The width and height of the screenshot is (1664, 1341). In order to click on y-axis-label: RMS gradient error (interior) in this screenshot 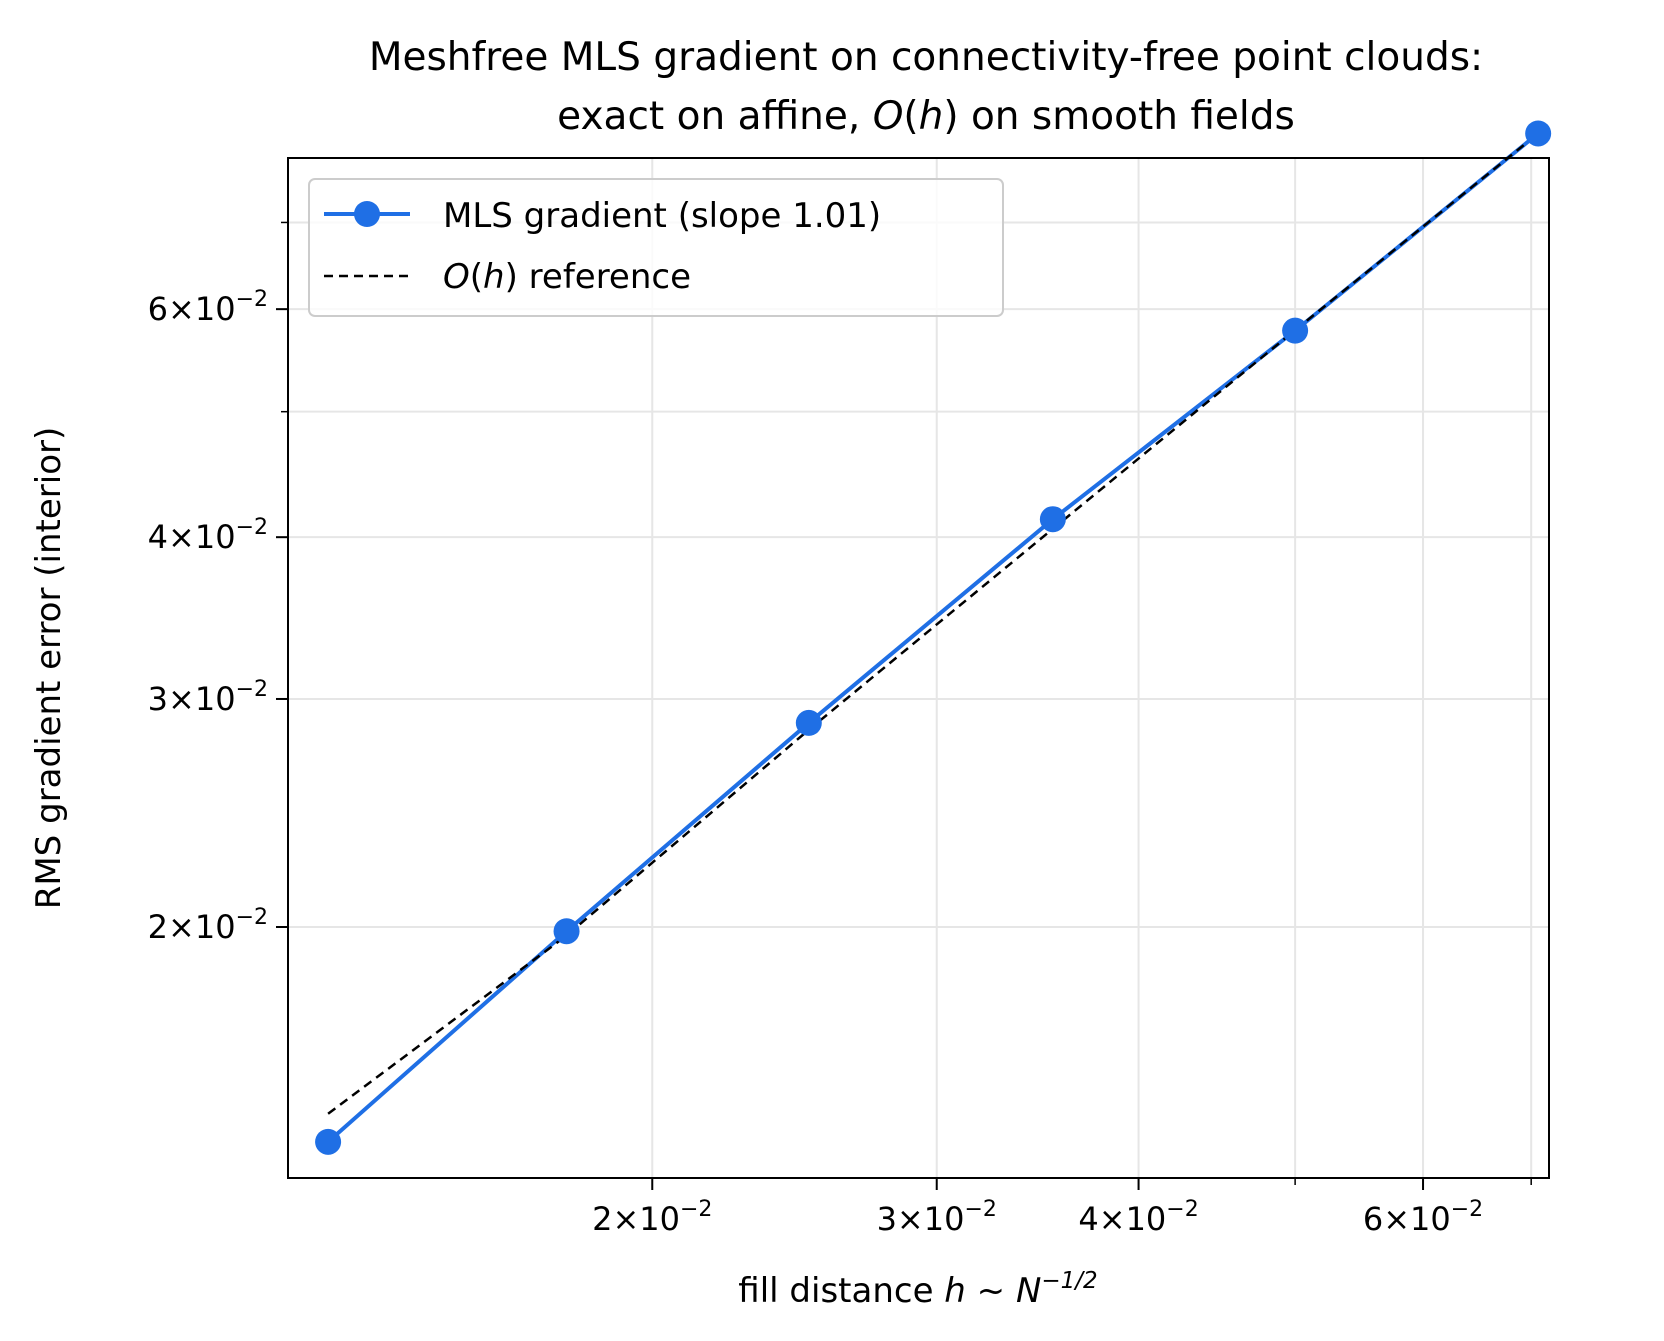, I will do `click(49, 668)`.